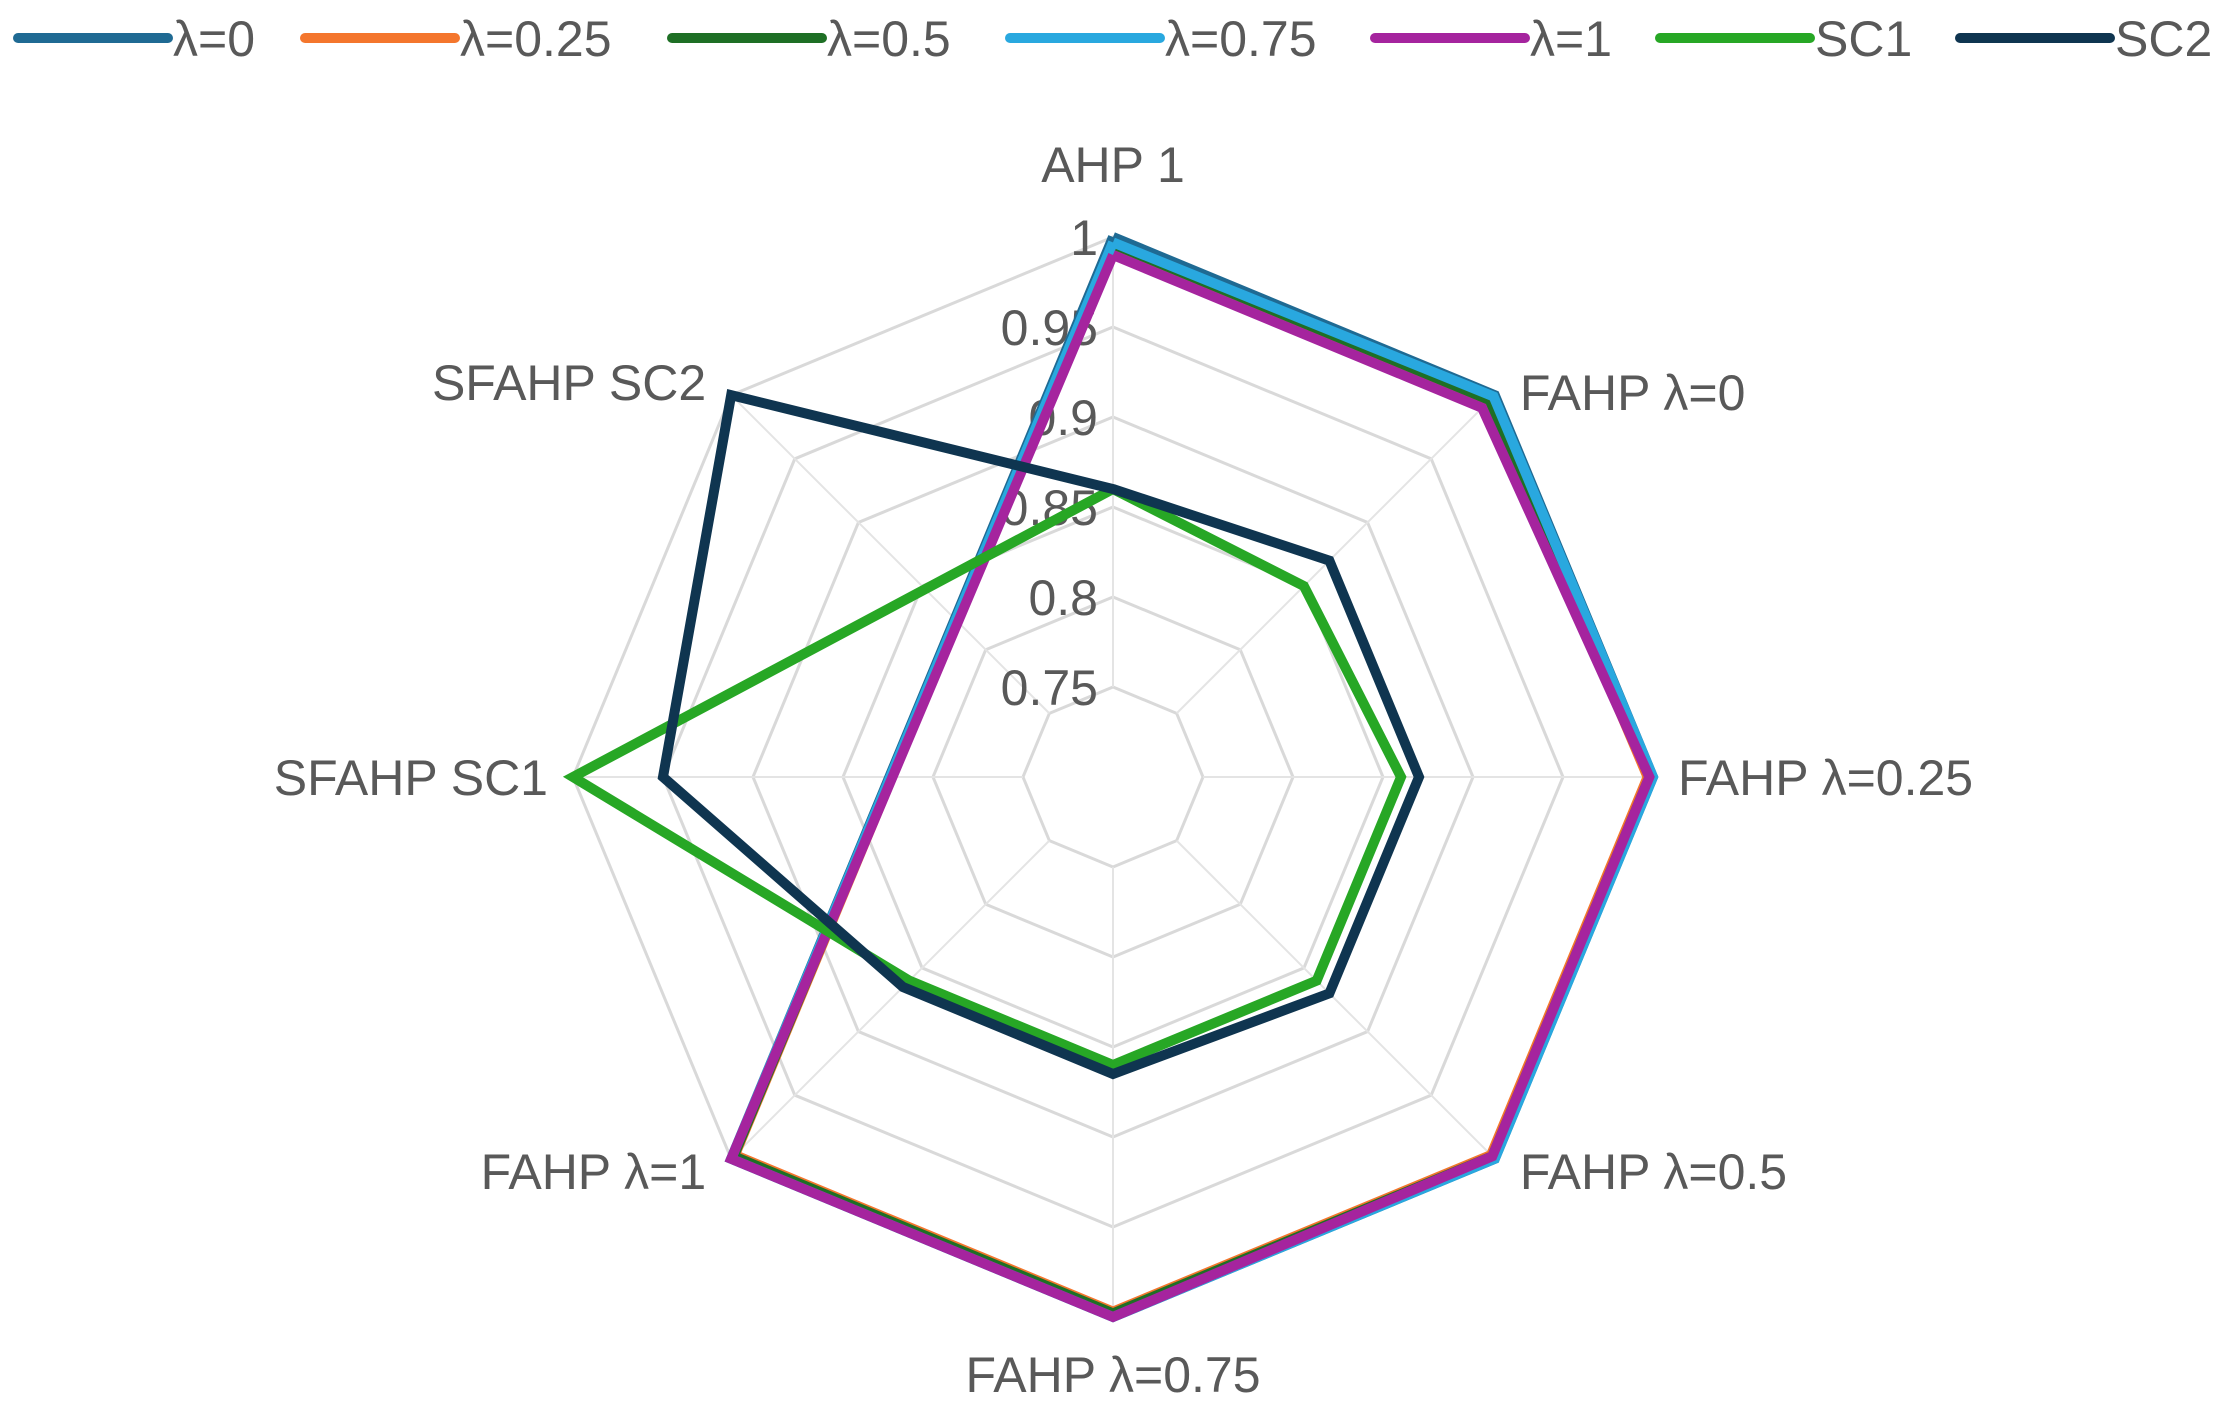 The width and height of the screenshot is (2237, 1417). I want to click on legend-label: λ=0.5, so click(889, 39).